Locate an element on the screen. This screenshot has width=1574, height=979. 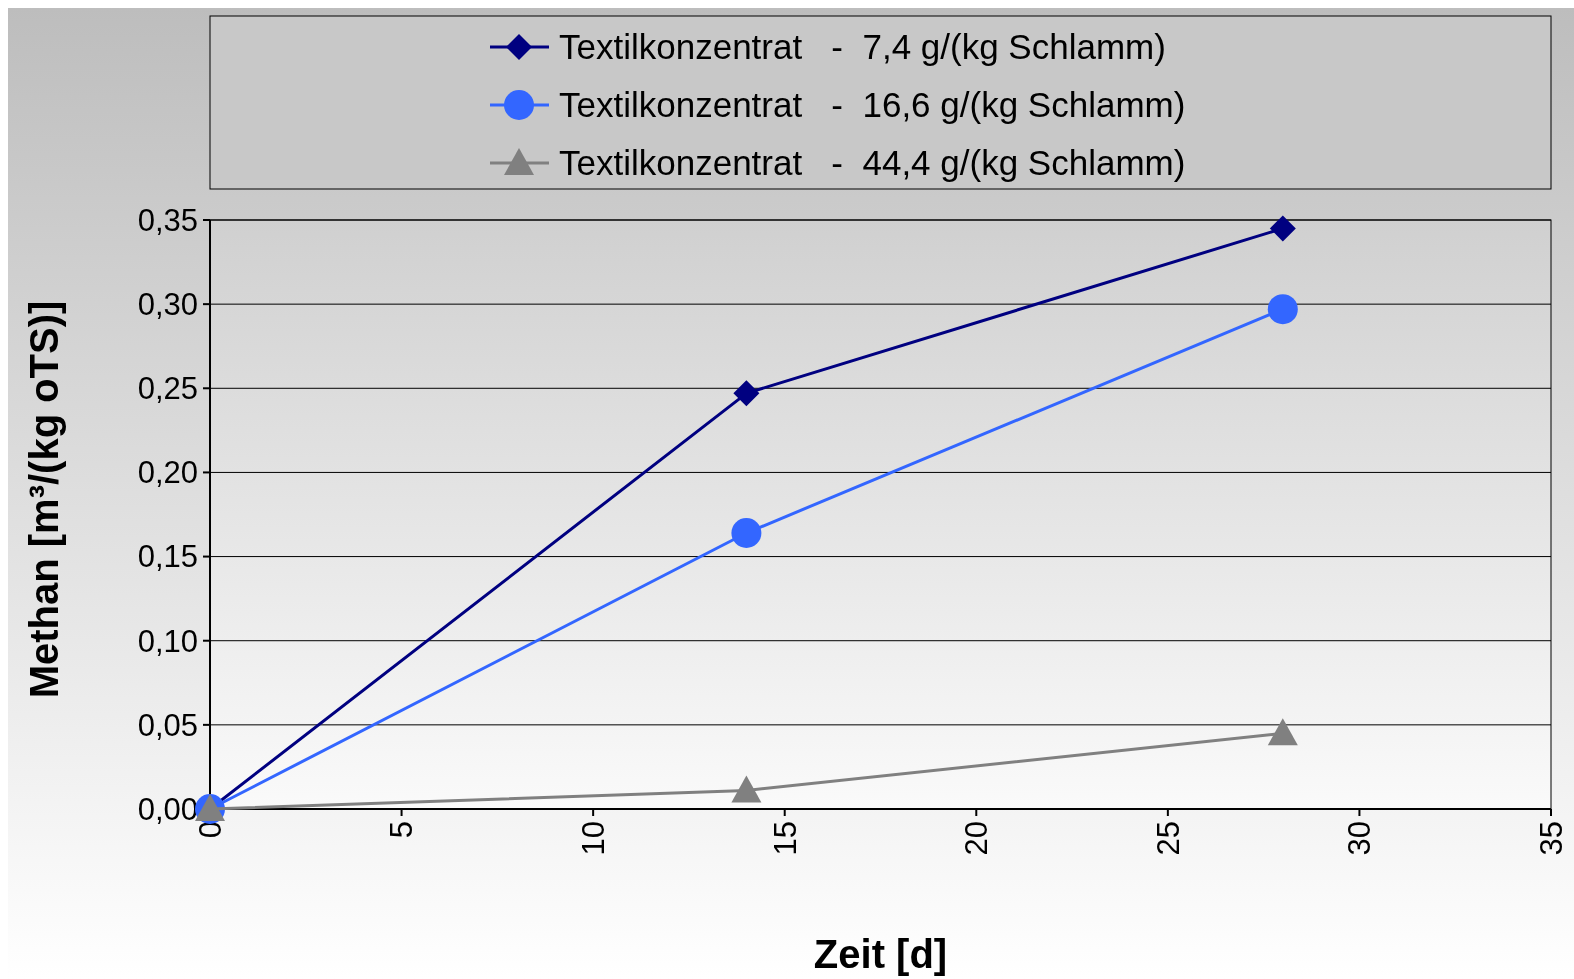
x-tick-label: 35 is located at coordinates (1551, 838).